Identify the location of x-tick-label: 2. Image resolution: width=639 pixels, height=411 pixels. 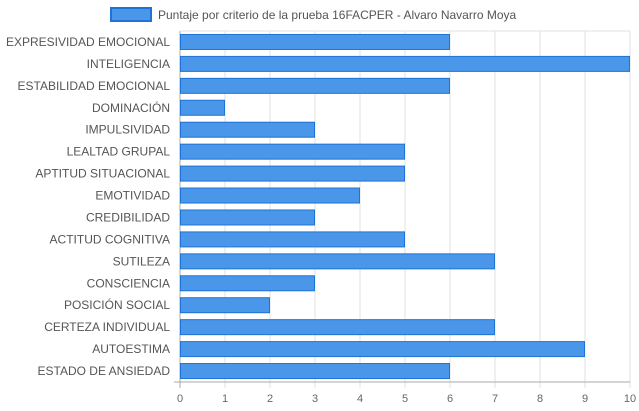
(270, 399).